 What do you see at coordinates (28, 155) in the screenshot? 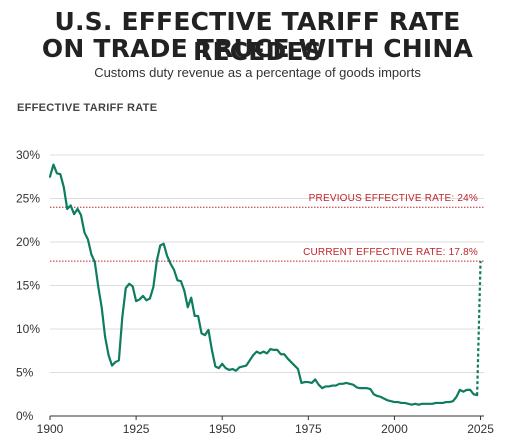
I see `y-tick-label: 30%` at bounding box center [28, 155].